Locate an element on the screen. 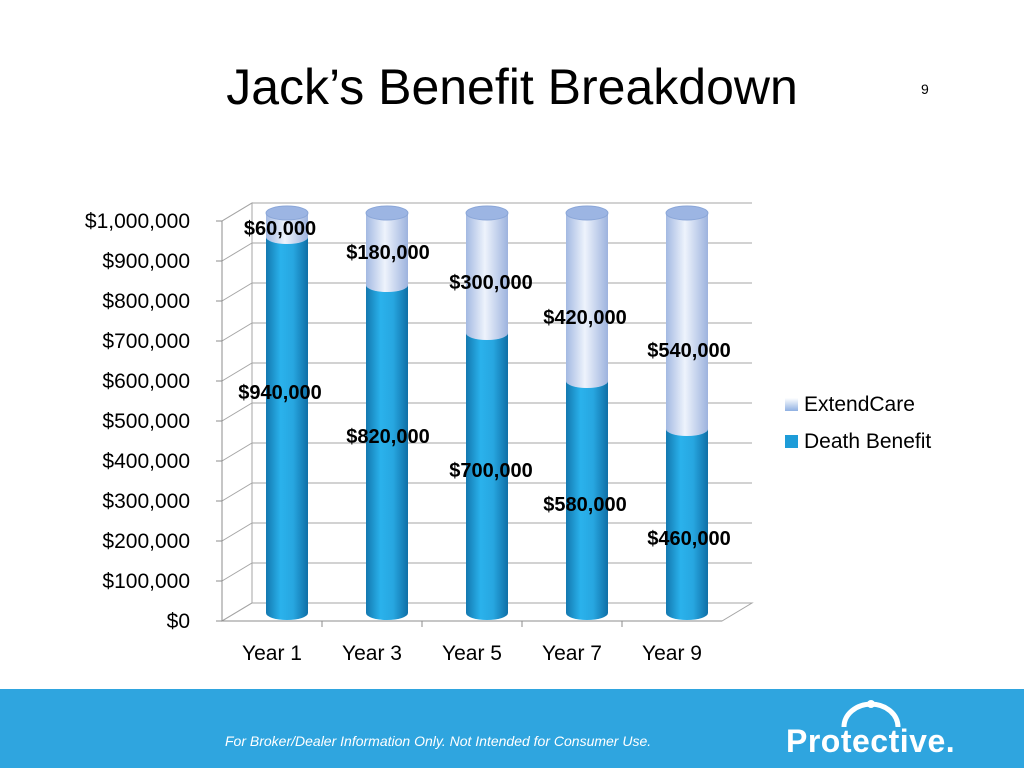 This screenshot has width=1024, height=768. x-tick-label: Year 1 is located at coordinates (272, 653).